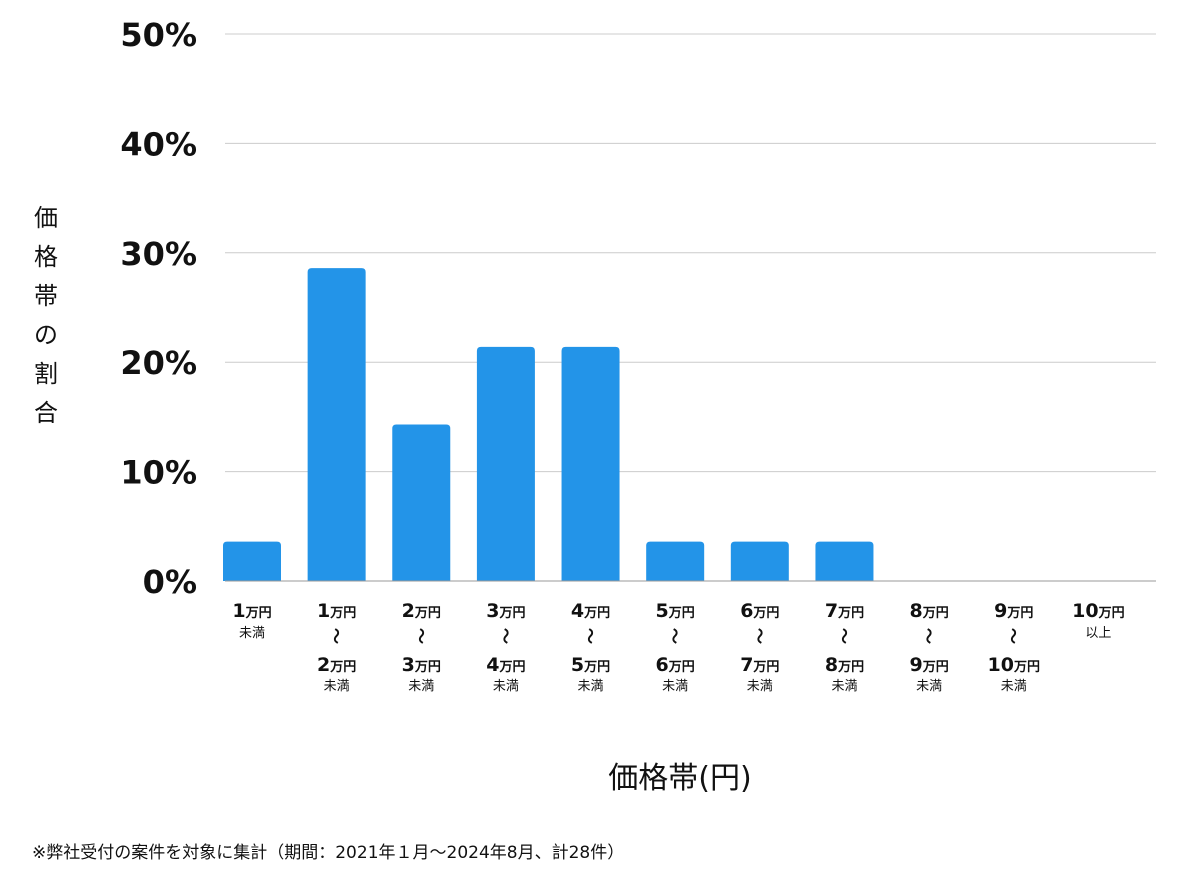 The width and height of the screenshot is (1200, 874). What do you see at coordinates (679, 778) in the screenshot?
I see `x-axis-label: 価格帯(円)` at bounding box center [679, 778].